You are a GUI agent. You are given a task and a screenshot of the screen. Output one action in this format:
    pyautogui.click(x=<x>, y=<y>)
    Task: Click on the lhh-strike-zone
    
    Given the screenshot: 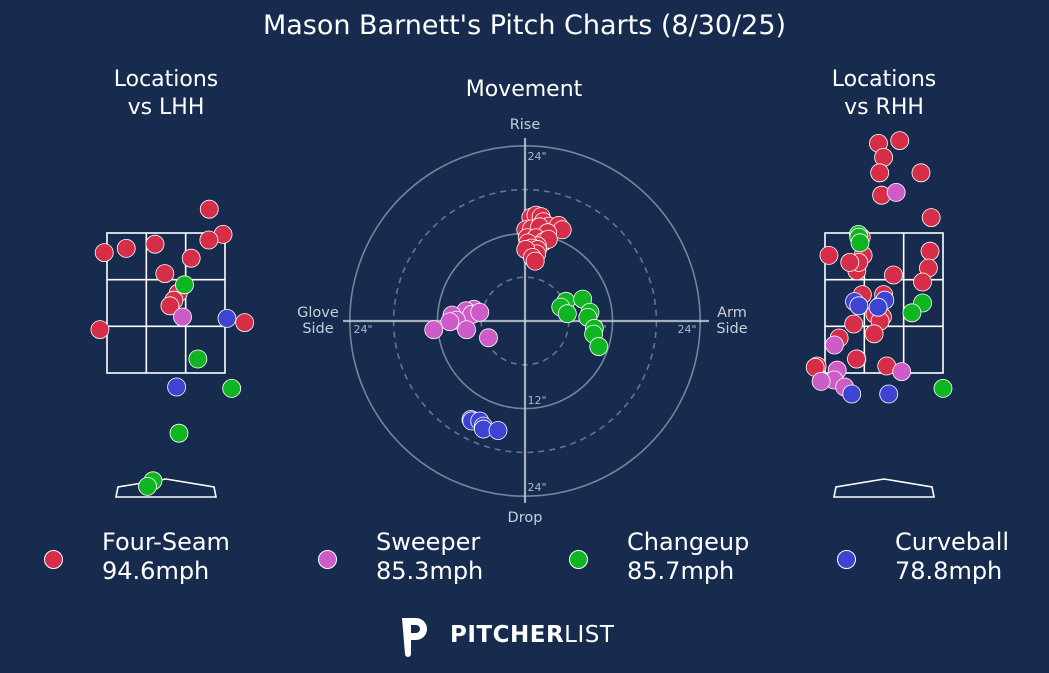 What is the action you would take?
    pyautogui.click(x=166, y=303)
    